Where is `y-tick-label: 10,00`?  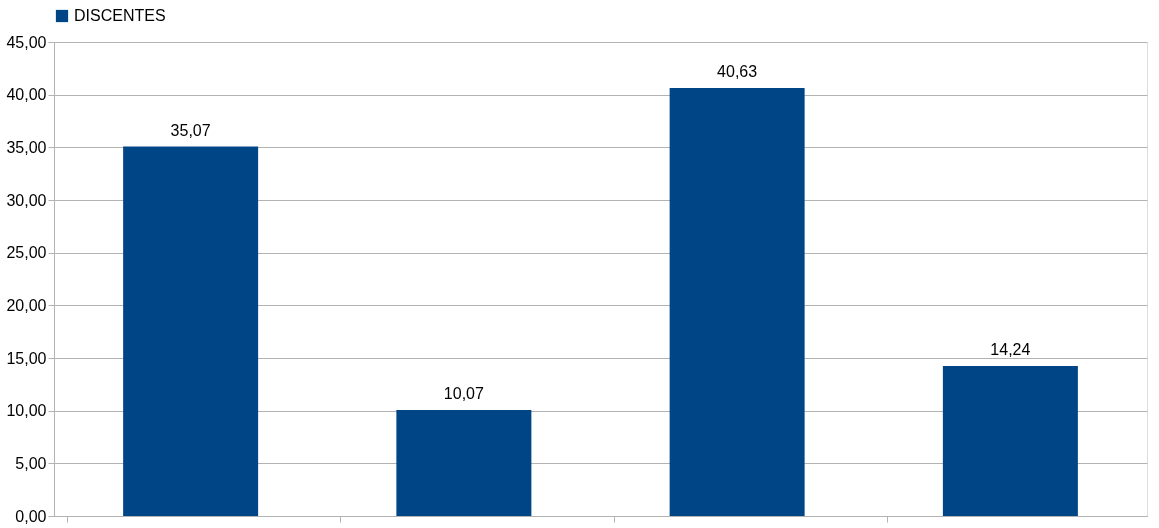
y-tick-label: 10,00 is located at coordinates (26, 411).